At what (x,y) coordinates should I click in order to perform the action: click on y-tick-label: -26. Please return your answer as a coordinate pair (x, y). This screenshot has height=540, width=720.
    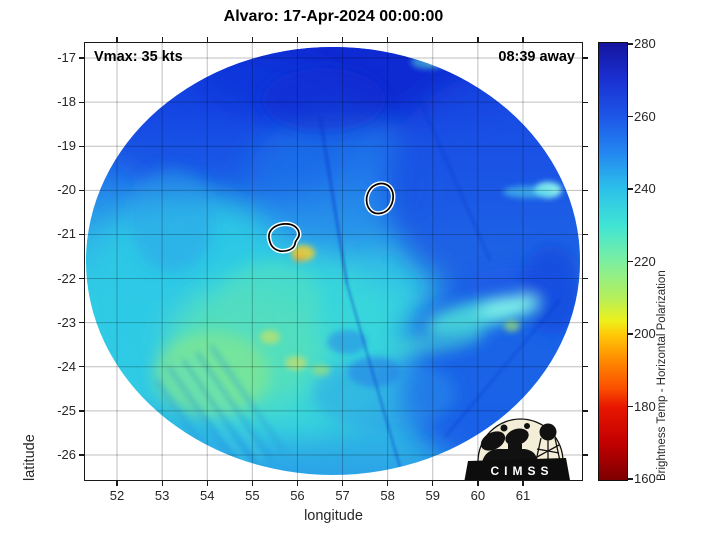
    Looking at the image, I should click on (66, 454).